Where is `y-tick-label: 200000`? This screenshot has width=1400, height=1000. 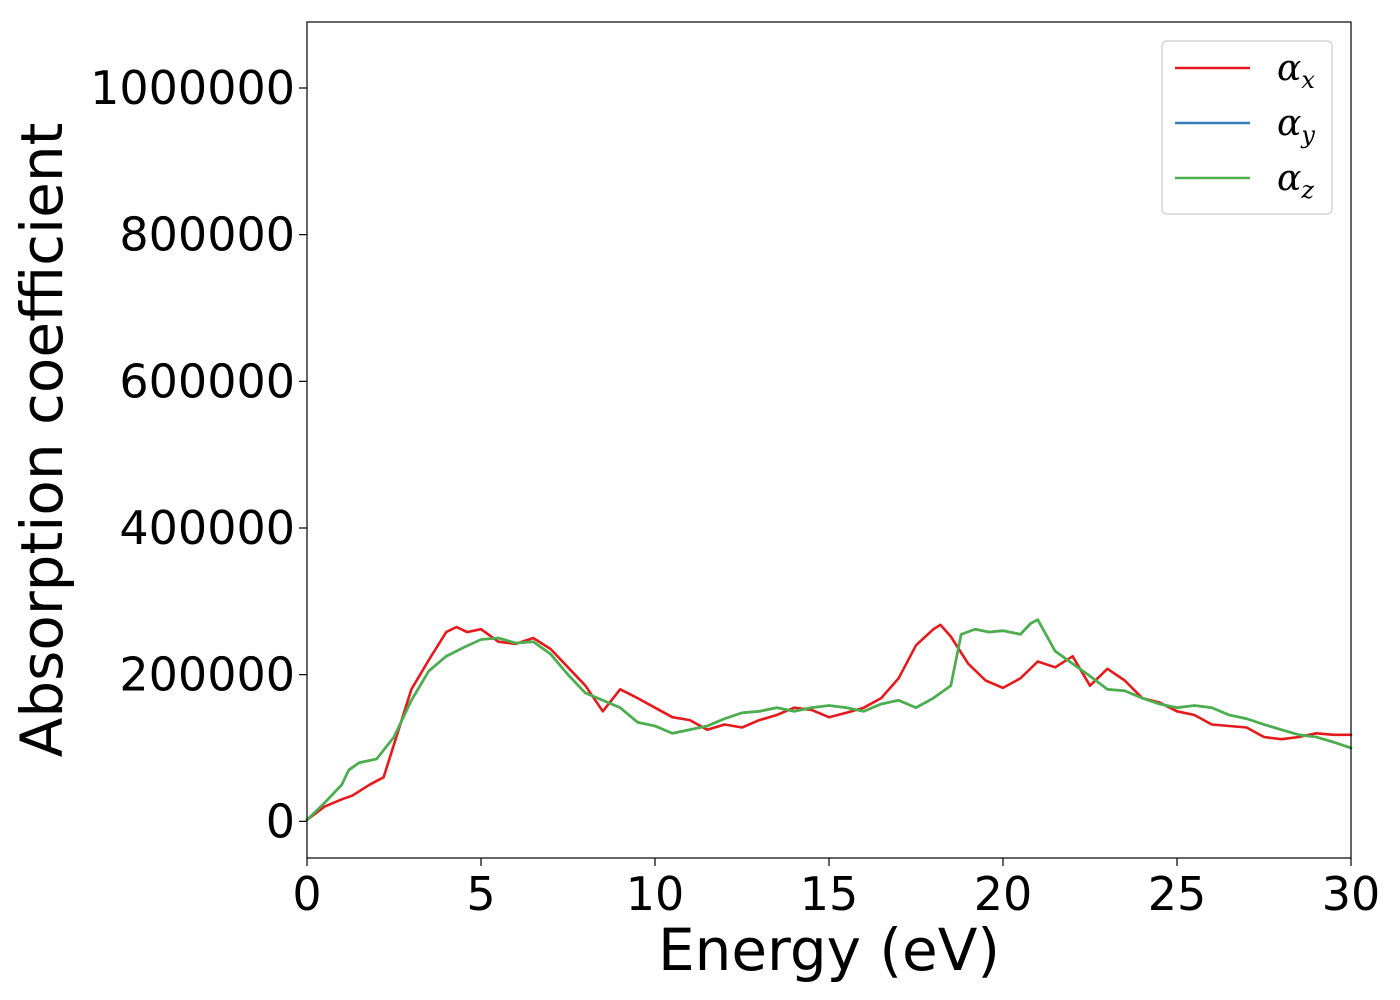
y-tick-label: 200000 is located at coordinates (207, 675).